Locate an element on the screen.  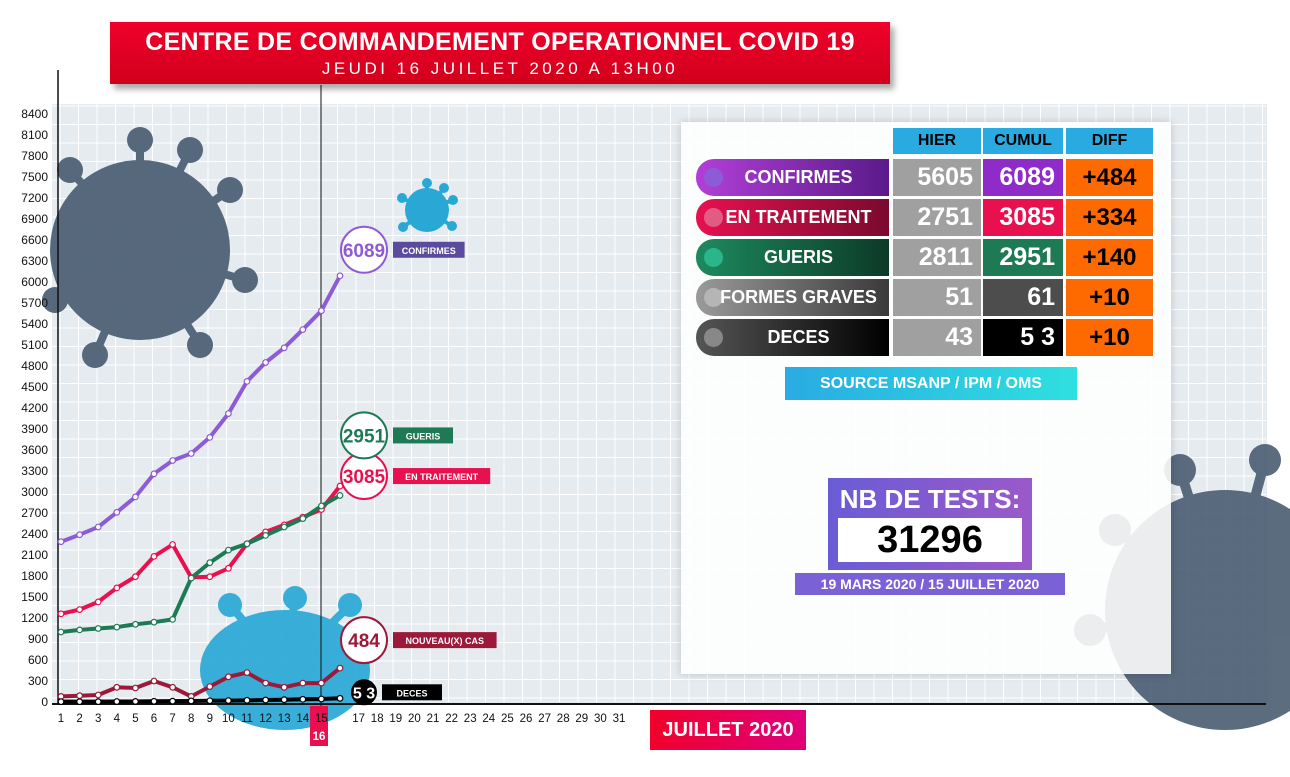
x-tick-label: 26 is located at coordinates (526, 719).